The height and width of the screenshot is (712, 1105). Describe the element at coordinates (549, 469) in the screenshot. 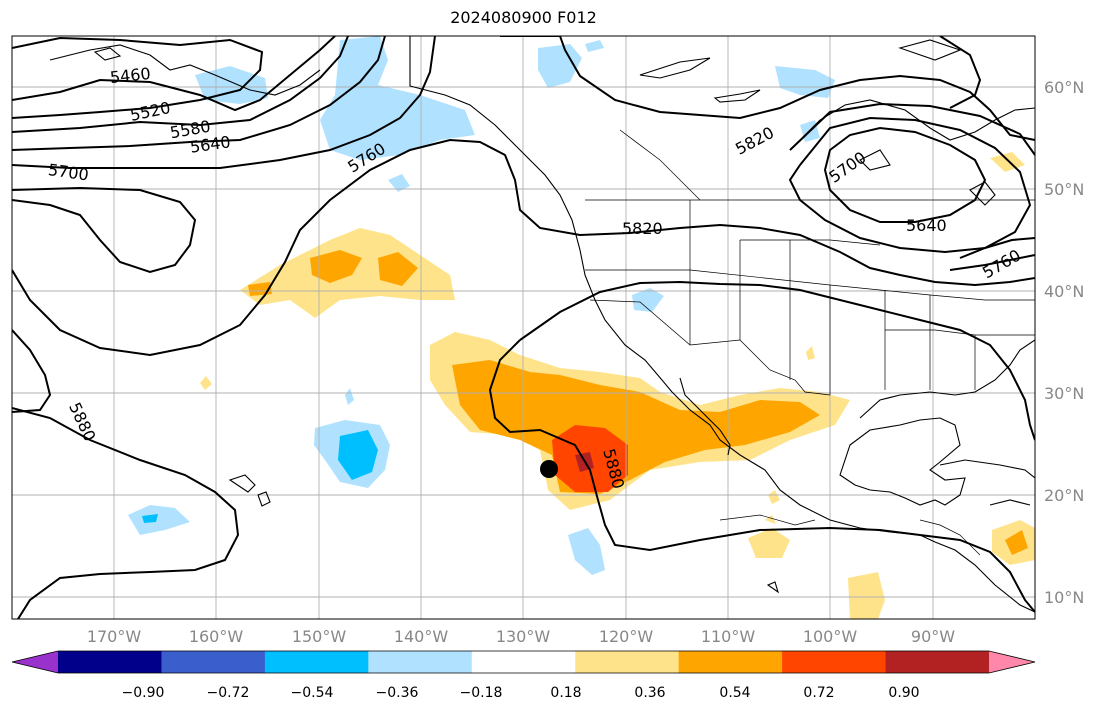

I see `storm-center-marker` at that location.